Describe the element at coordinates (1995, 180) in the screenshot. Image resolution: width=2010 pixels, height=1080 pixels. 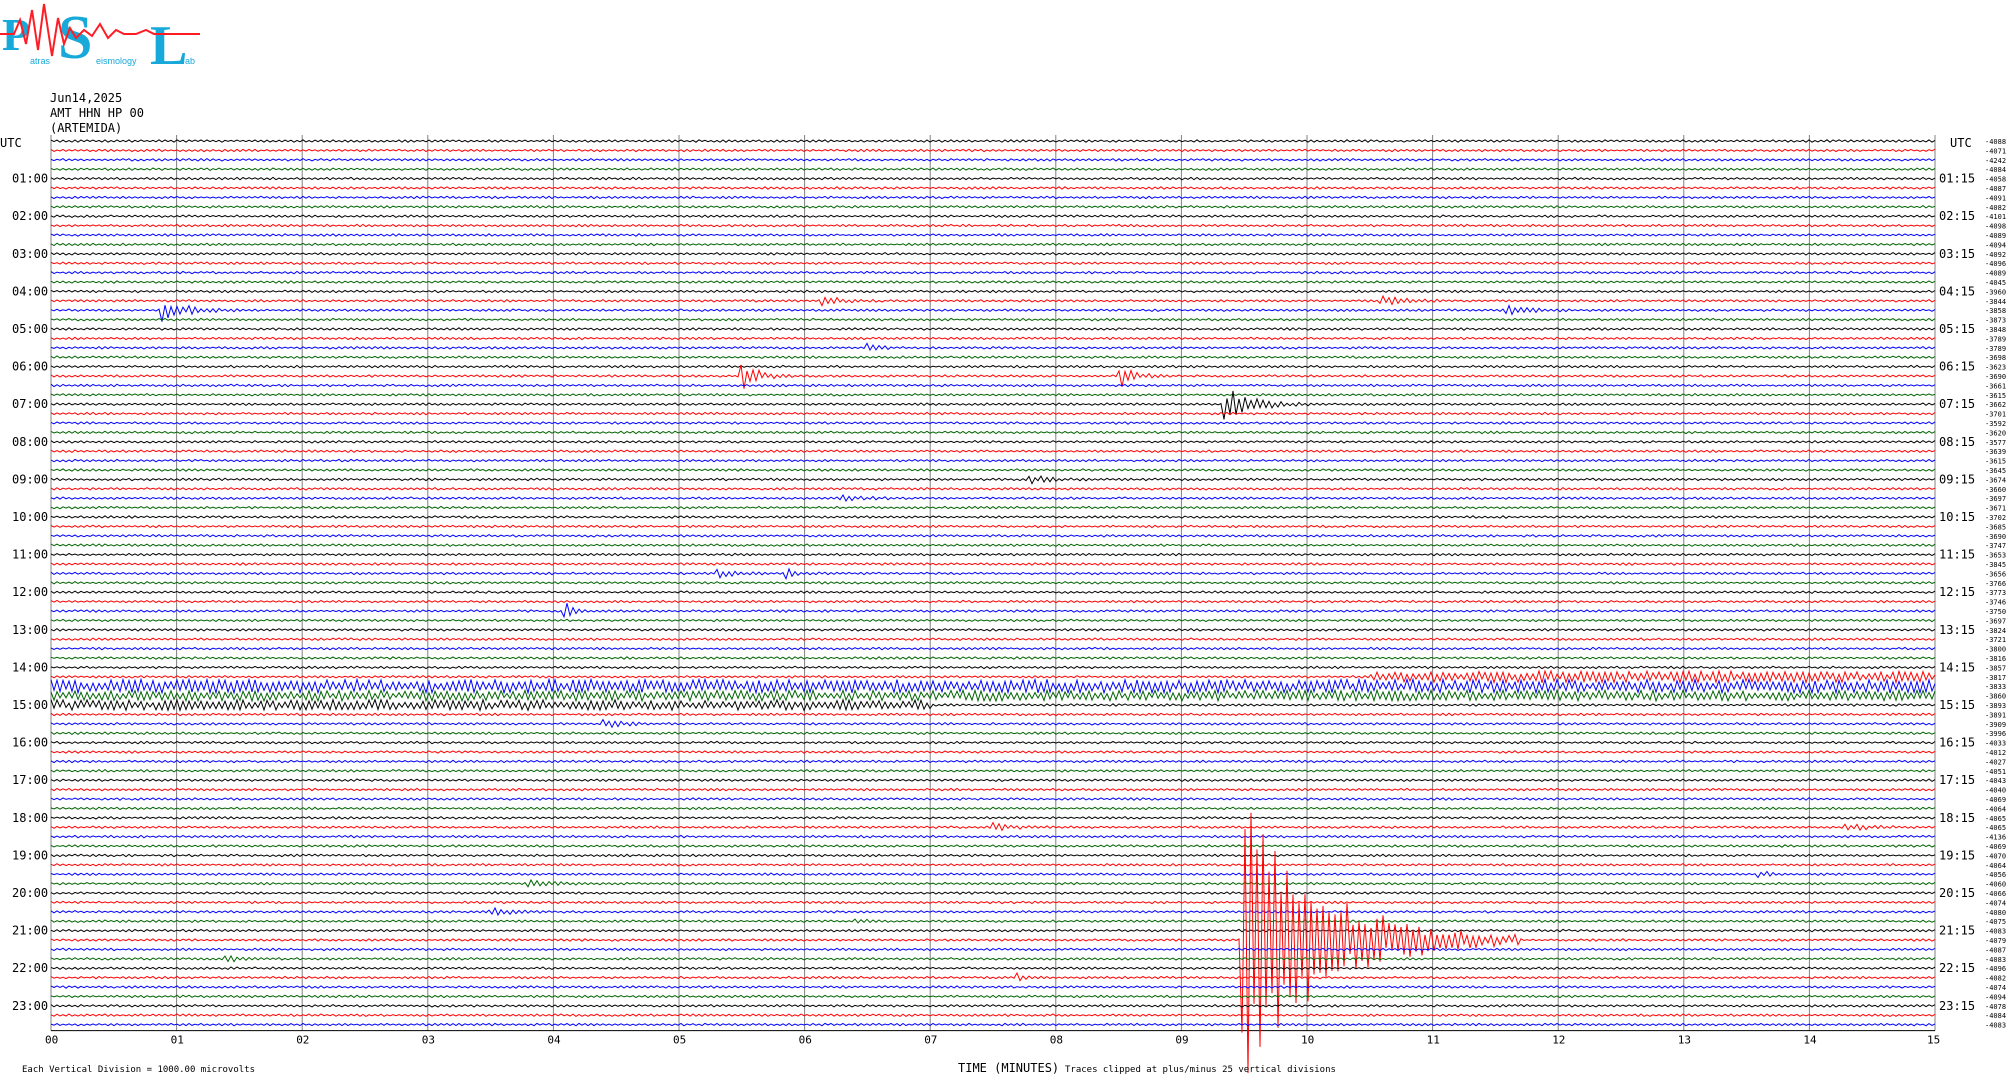
I see `trace-offset-label: -4058` at that location.